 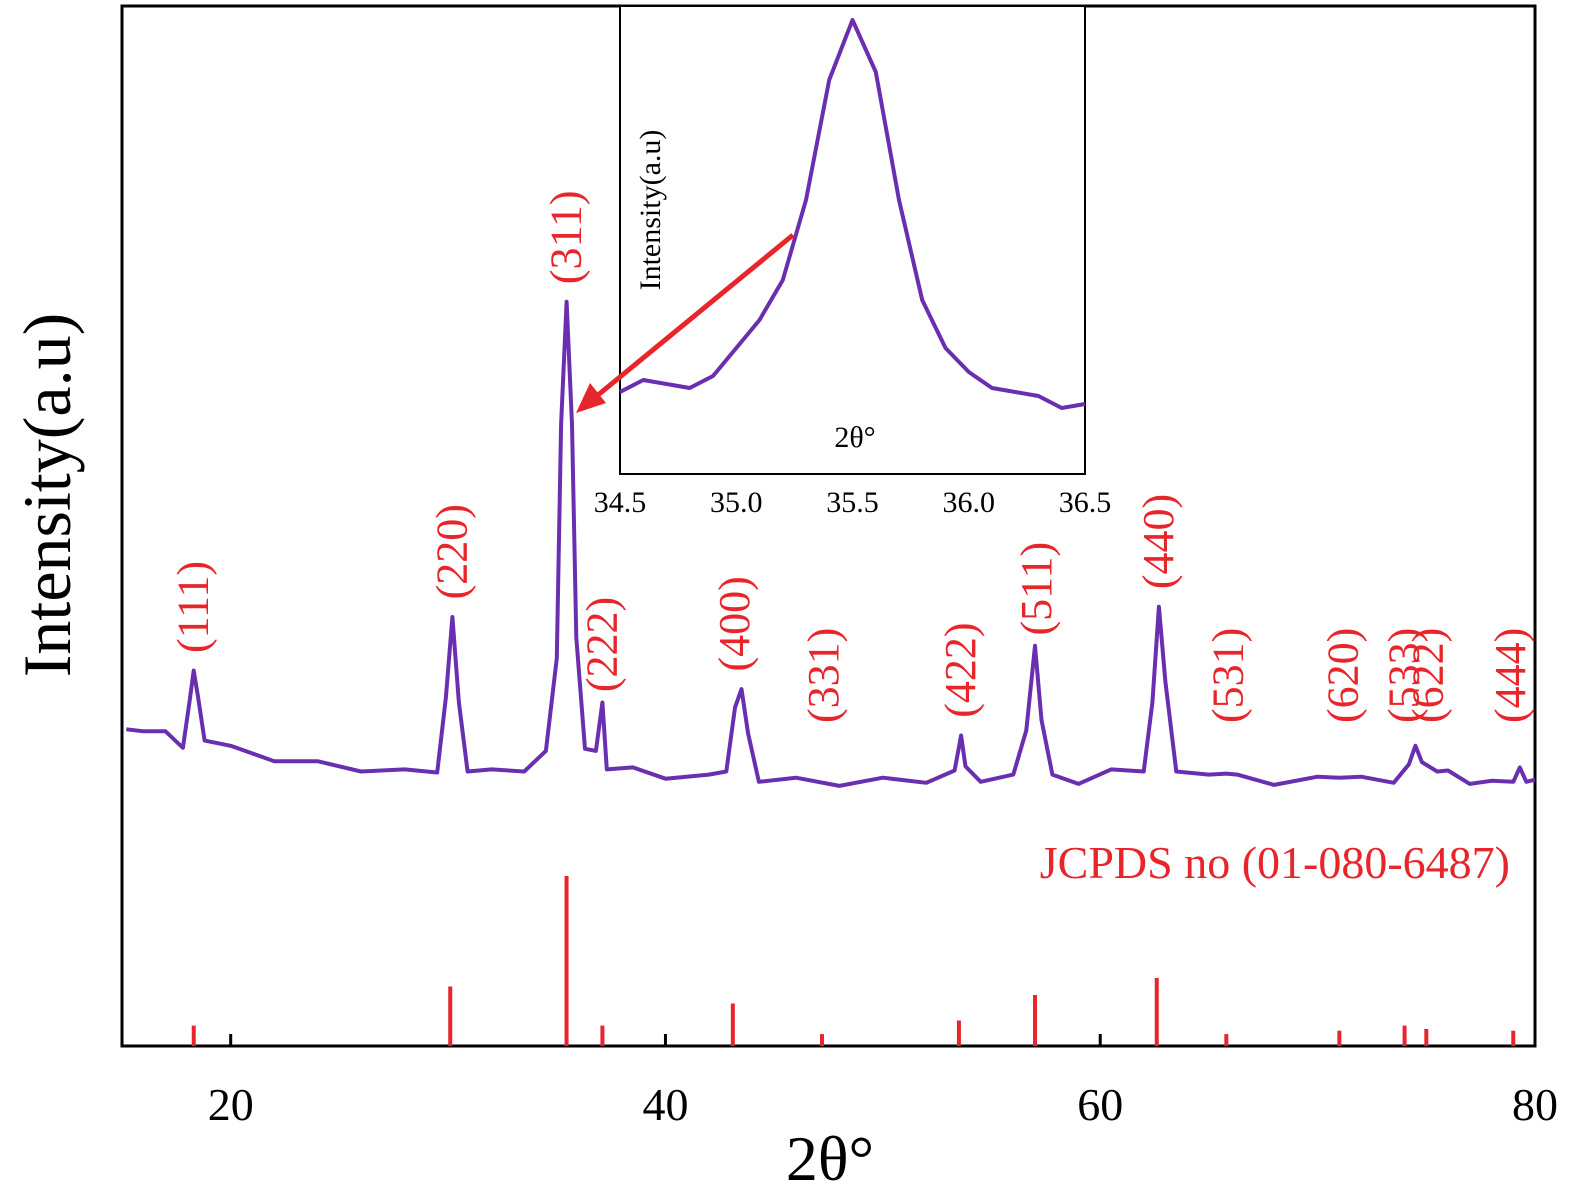 I want to click on inset-x-tick-label-2: 35.5, so click(x=852, y=502).